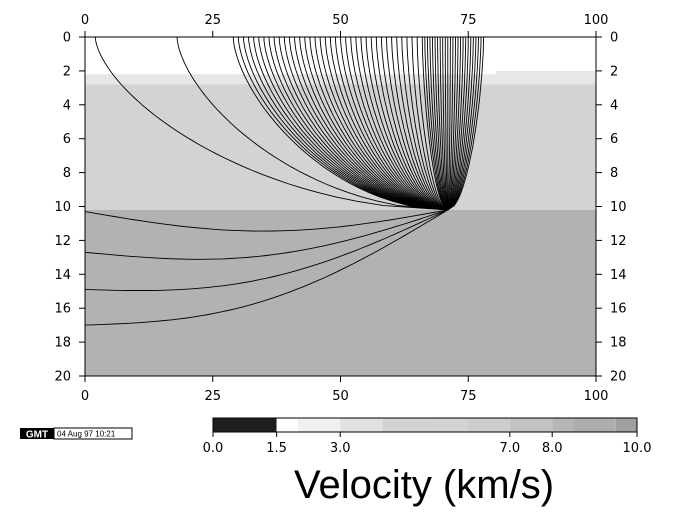 The height and width of the screenshot is (528, 678). What do you see at coordinates (468, 396) in the screenshot?
I see `x-tick-label-bottom: 75` at bounding box center [468, 396].